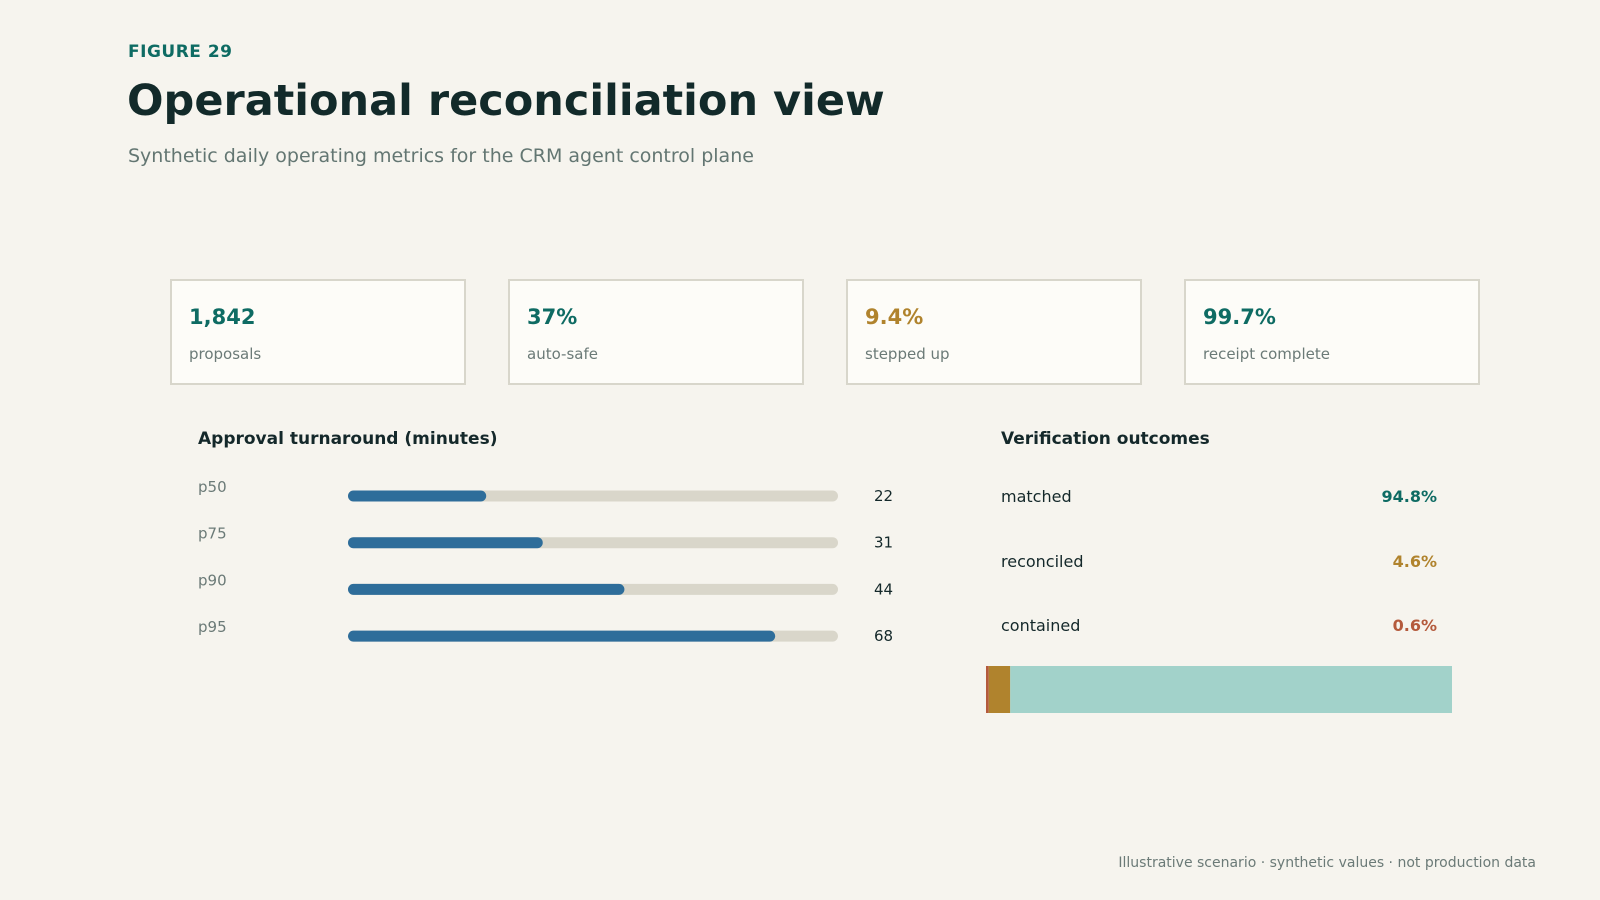 The height and width of the screenshot is (900, 1600). Describe the element at coordinates (222, 317) in the screenshot. I see `kpi-value: 1,842` at that location.